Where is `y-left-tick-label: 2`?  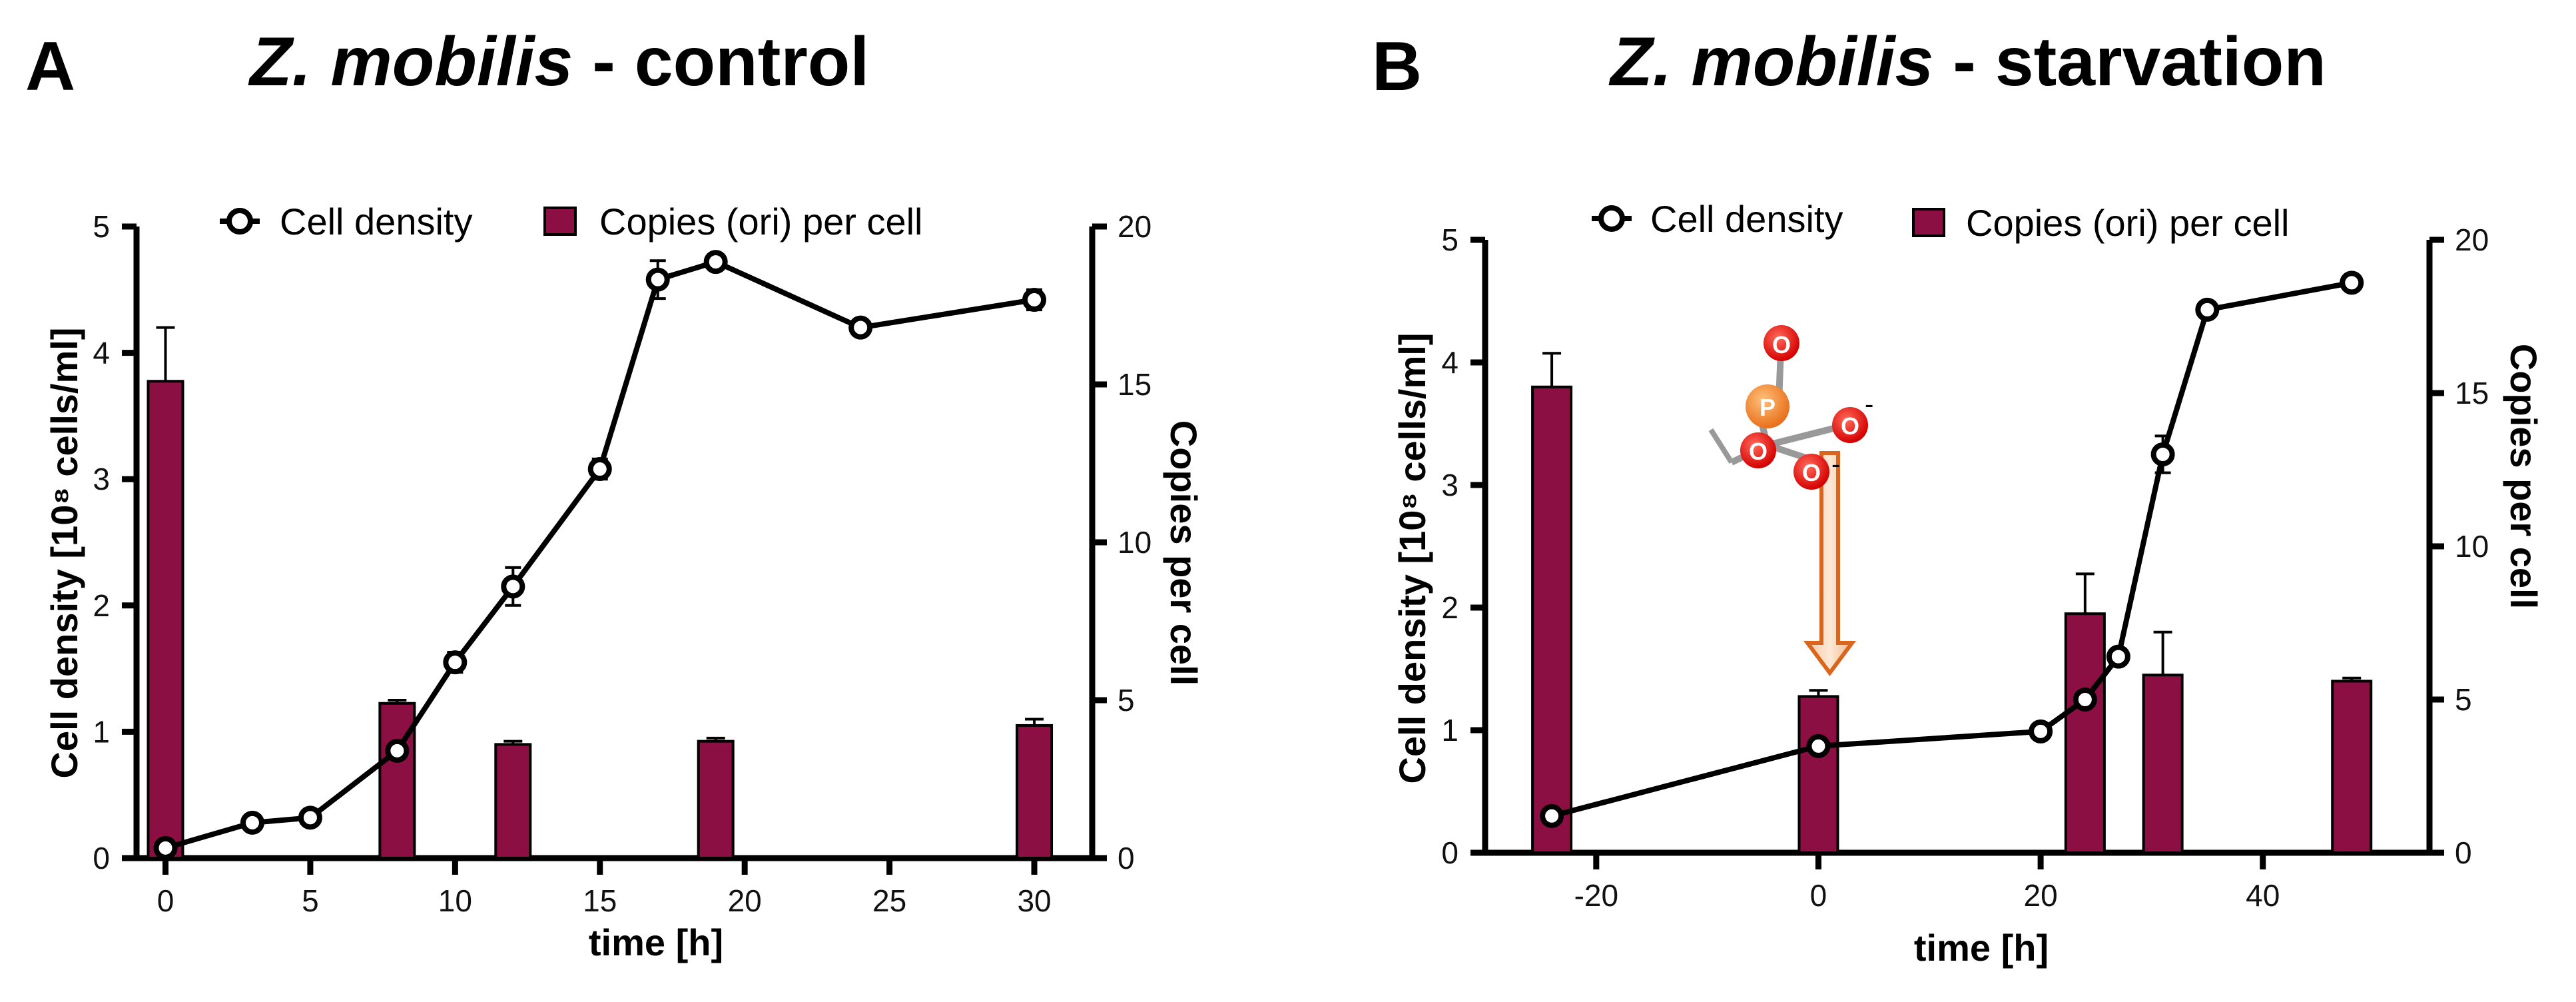
y-left-tick-label: 2 is located at coordinates (1449, 607).